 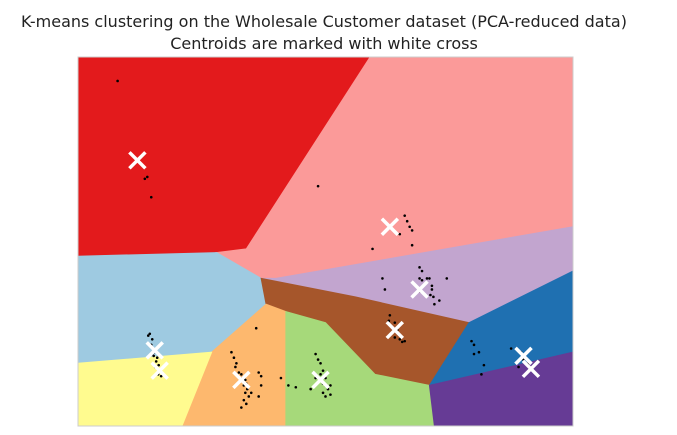 What do you see at coordinates (324, 43) in the screenshot?
I see `chart-subtitle: Centroids are marked with white cross` at bounding box center [324, 43].